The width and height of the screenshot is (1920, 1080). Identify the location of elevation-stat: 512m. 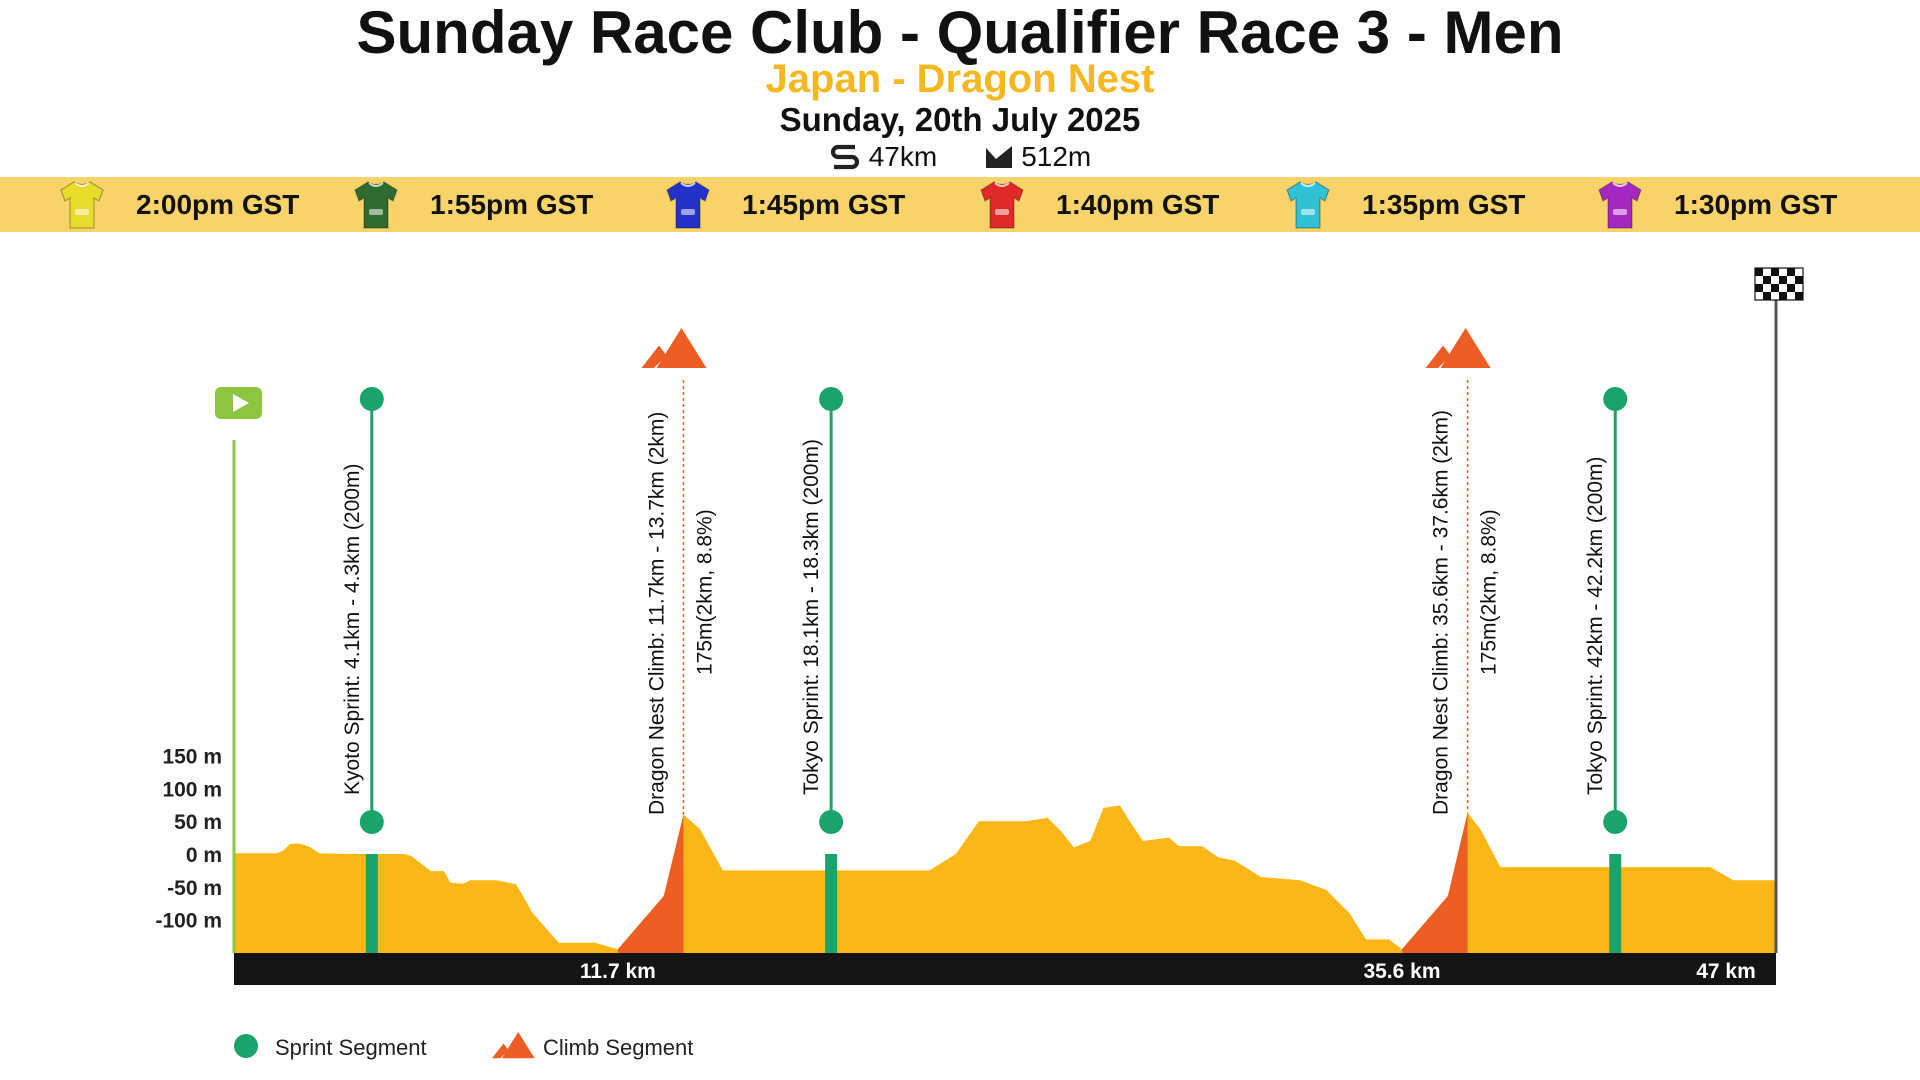
(1038, 157).